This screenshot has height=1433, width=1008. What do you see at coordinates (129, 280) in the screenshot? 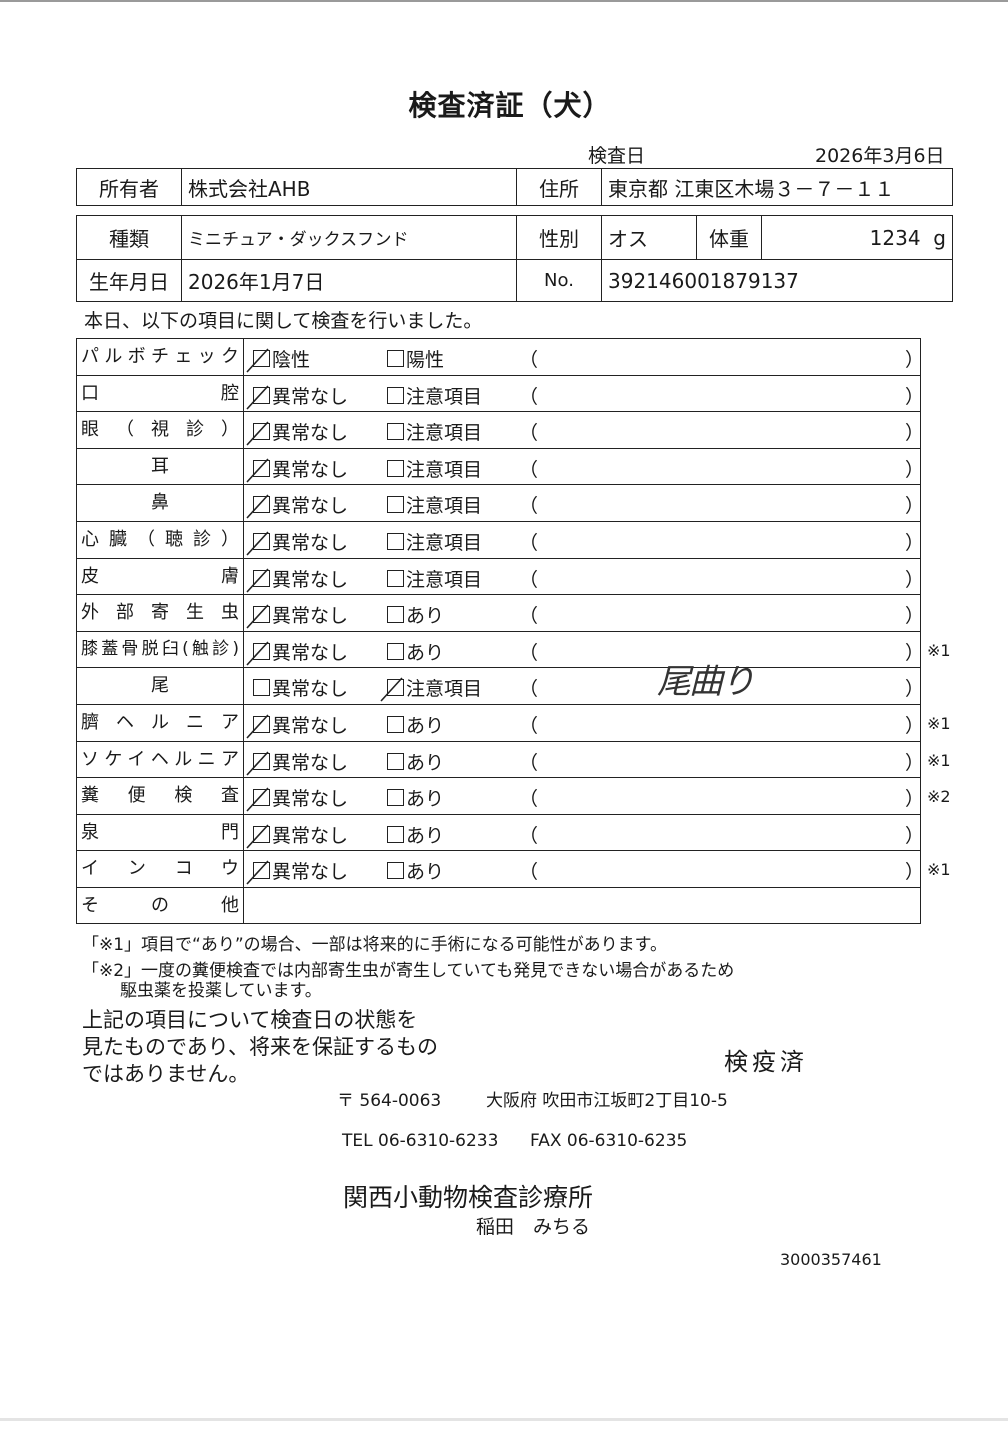
I see `birthdate-label: 生年月日` at bounding box center [129, 280].